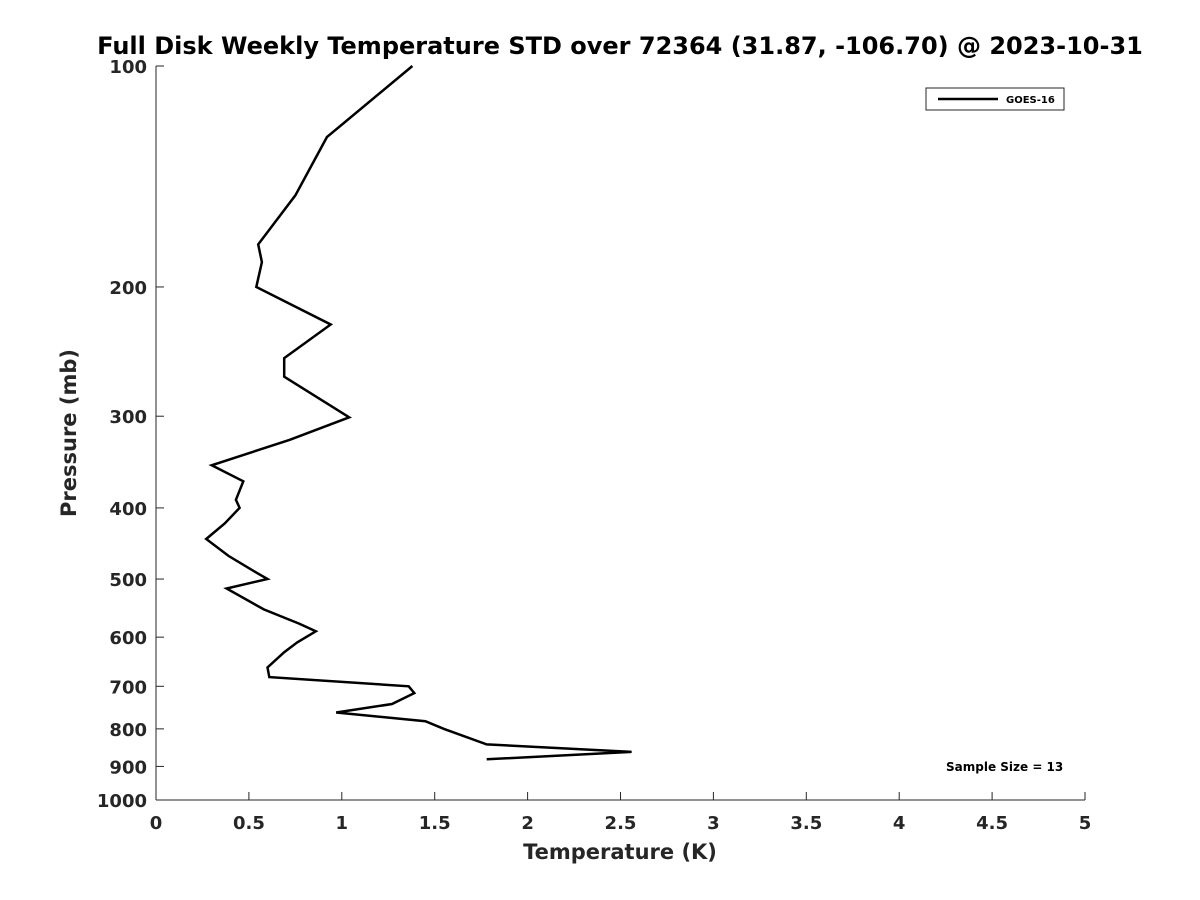  What do you see at coordinates (128, 417) in the screenshot?
I see `y-tick-label: 300` at bounding box center [128, 417].